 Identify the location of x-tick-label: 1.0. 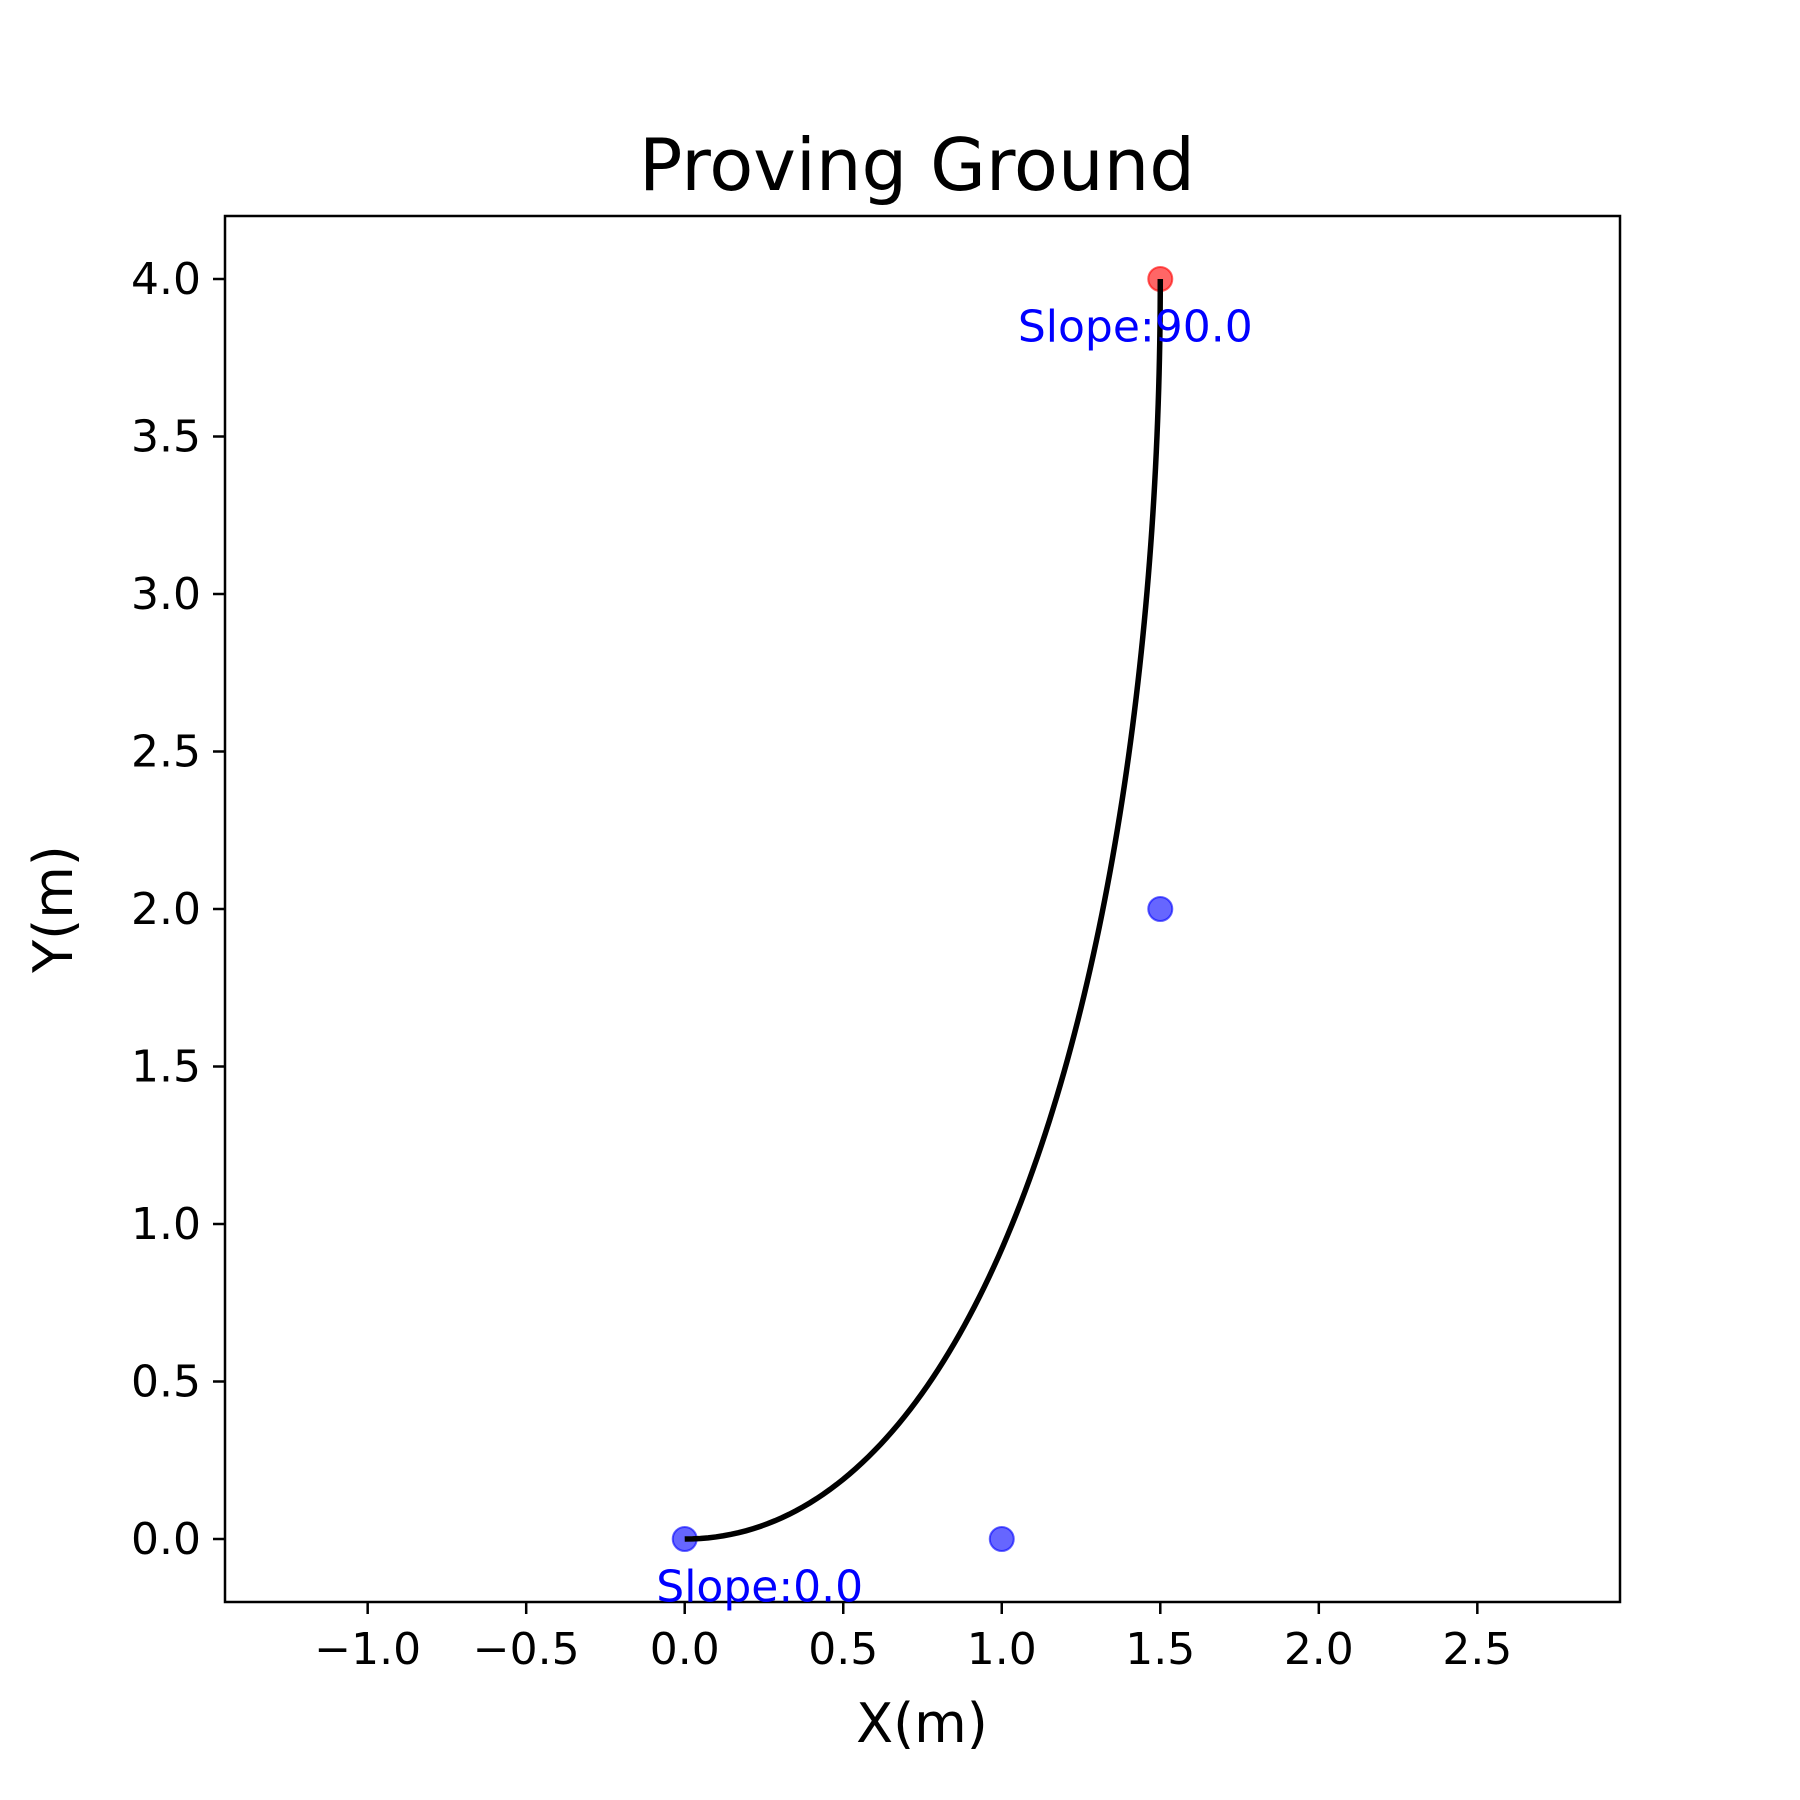
(1002, 1649).